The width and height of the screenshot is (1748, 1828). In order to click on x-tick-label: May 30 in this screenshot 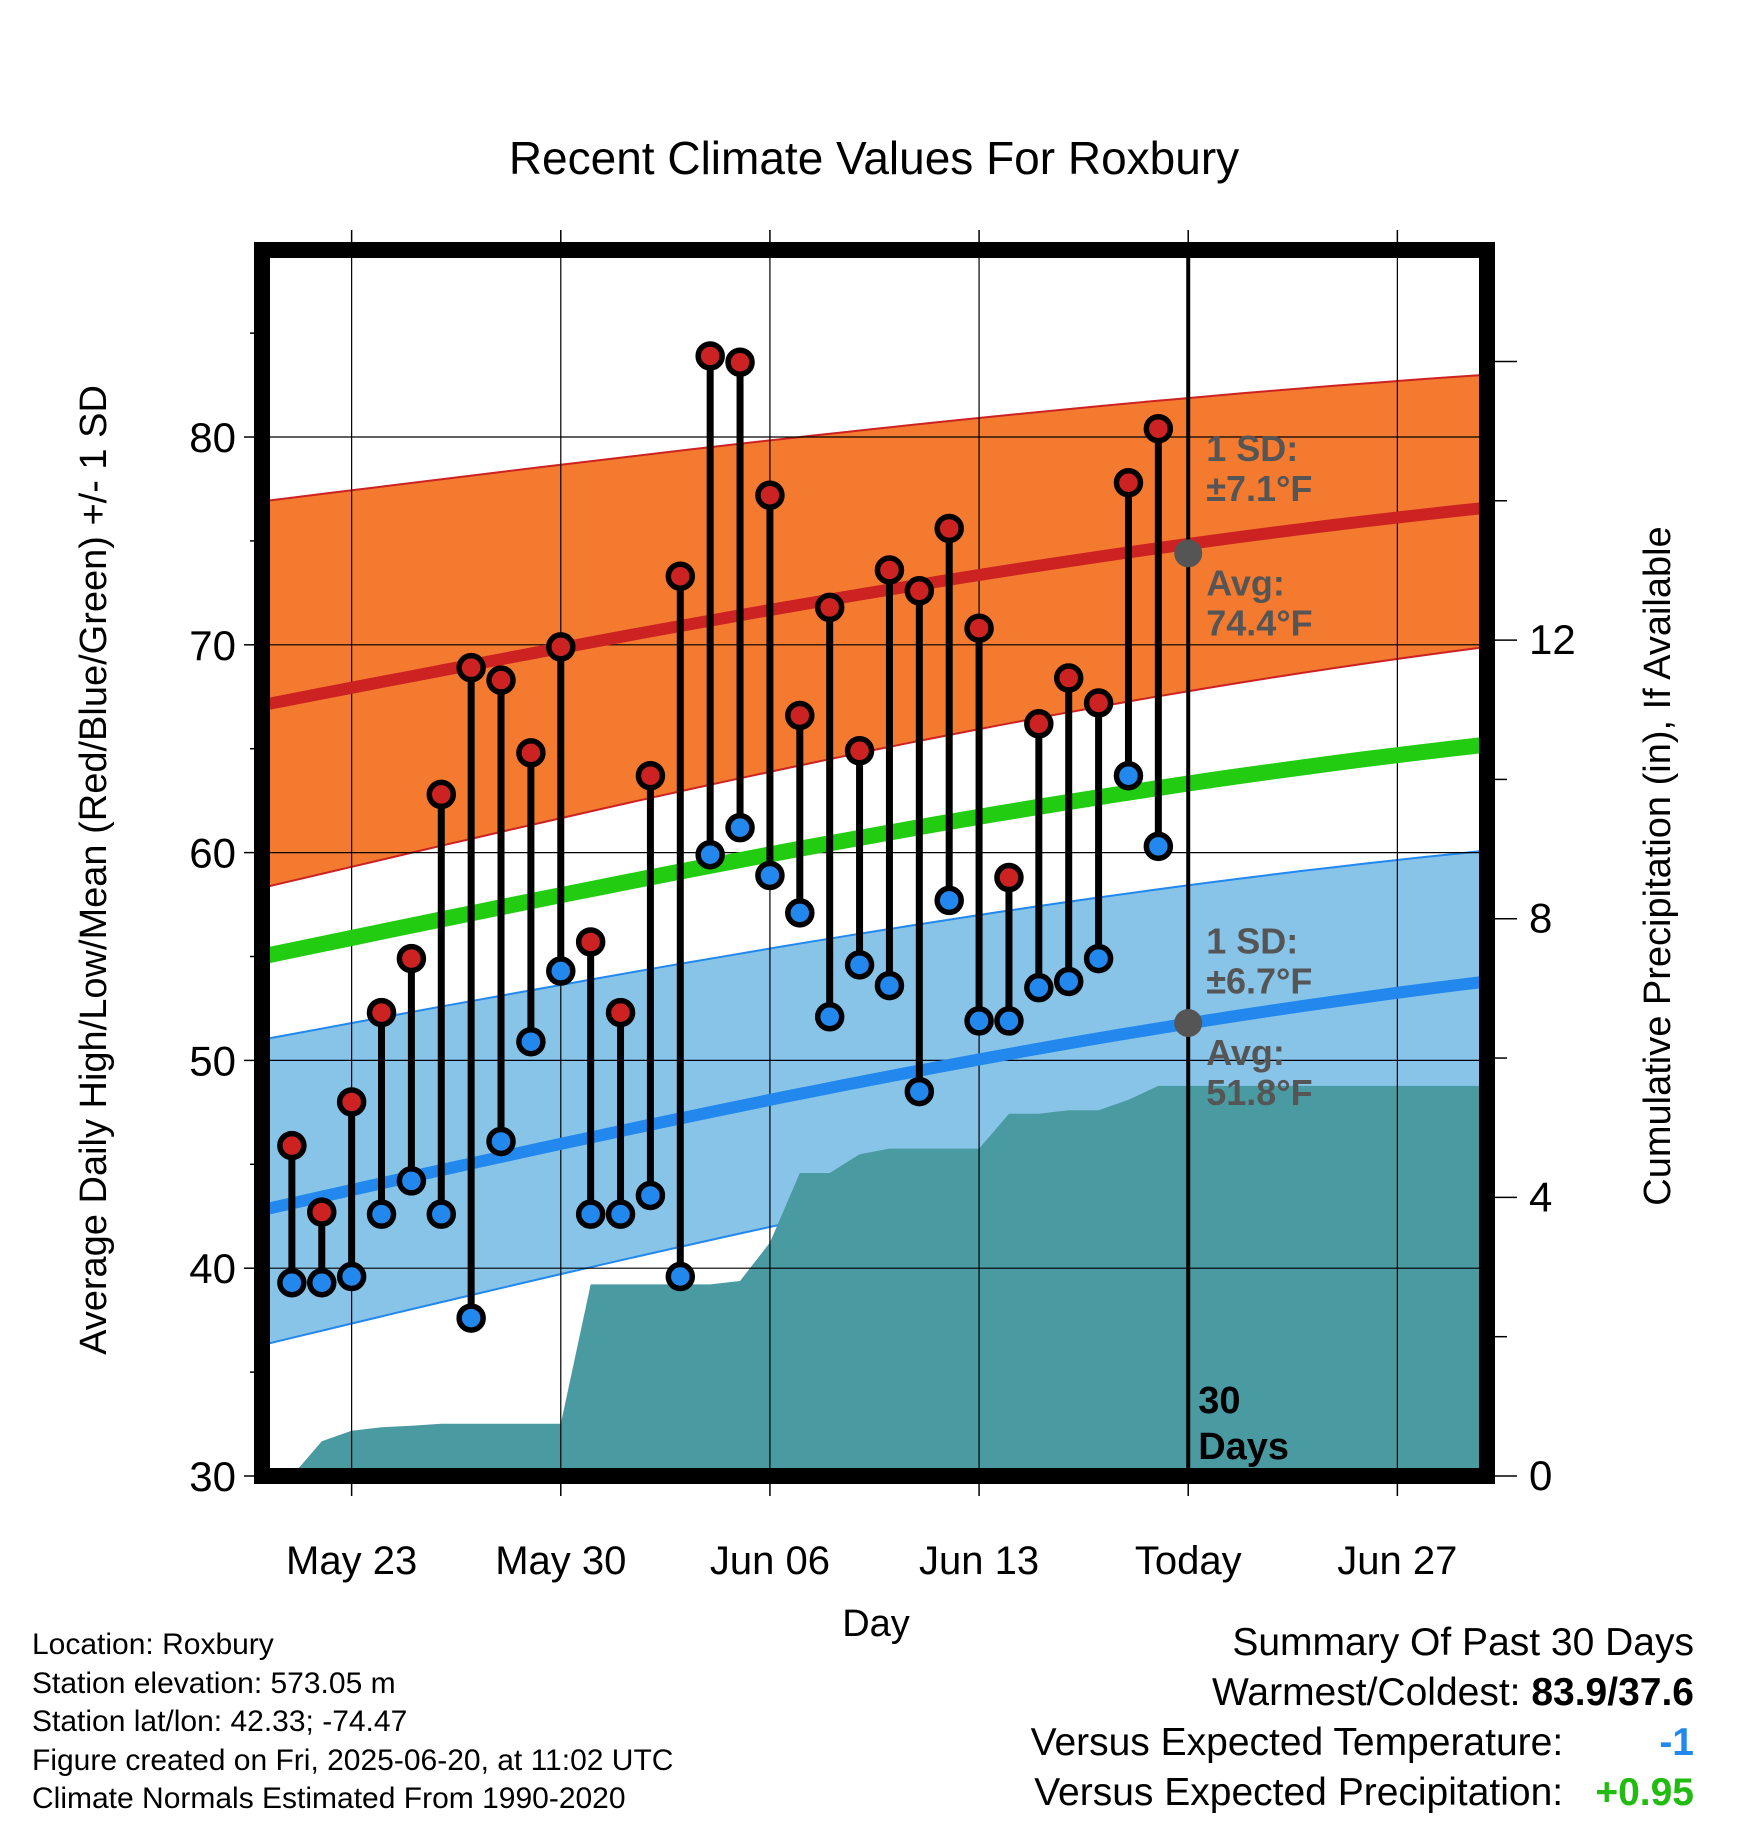, I will do `click(560, 1561)`.